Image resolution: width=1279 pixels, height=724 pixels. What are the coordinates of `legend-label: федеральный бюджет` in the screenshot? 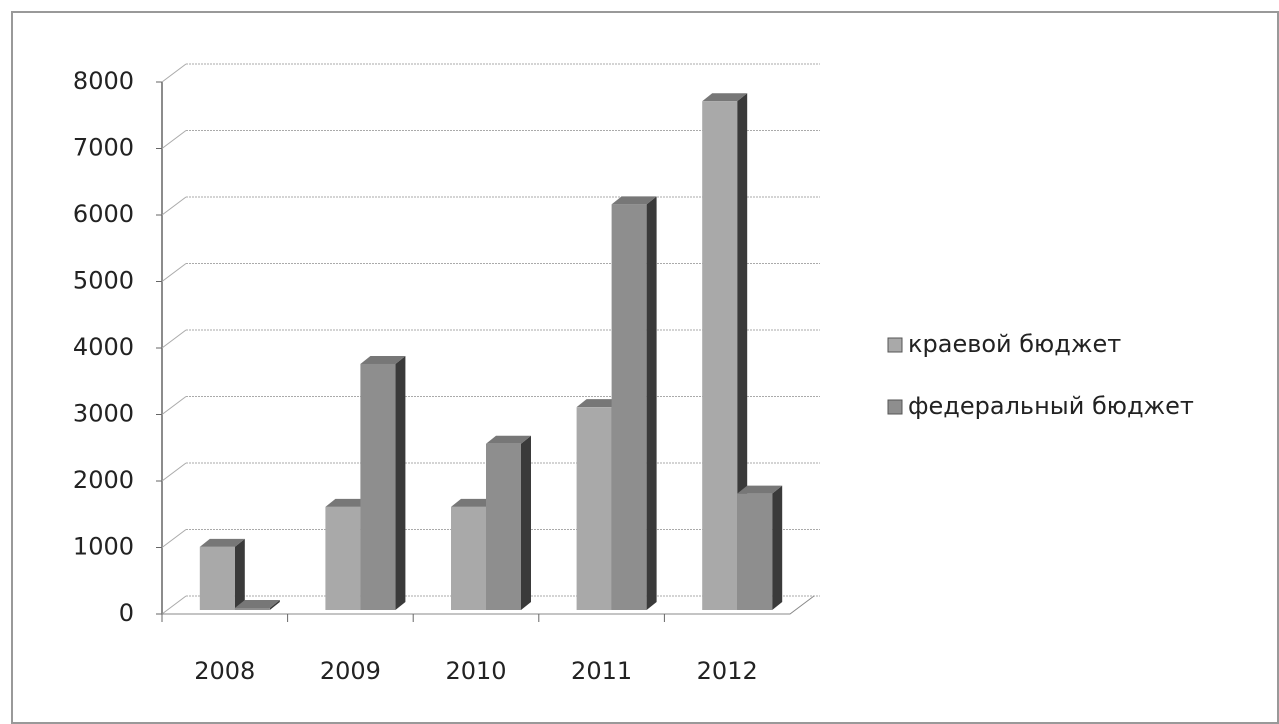 It's located at (1051, 406).